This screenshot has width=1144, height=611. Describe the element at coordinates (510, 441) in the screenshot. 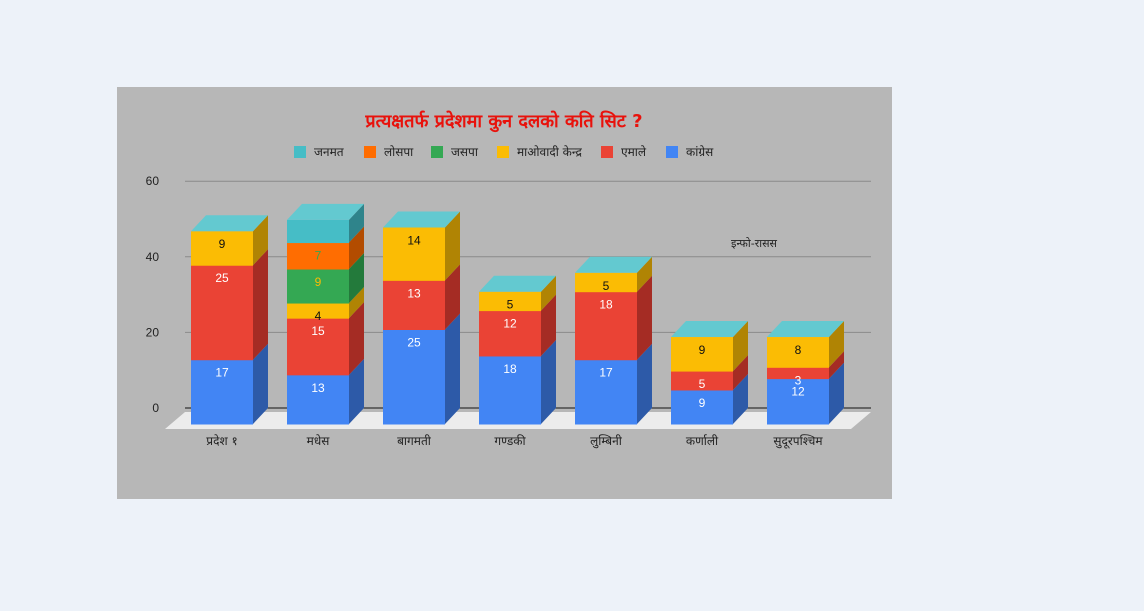

I see `x-axis-label: गण्डकी` at that location.